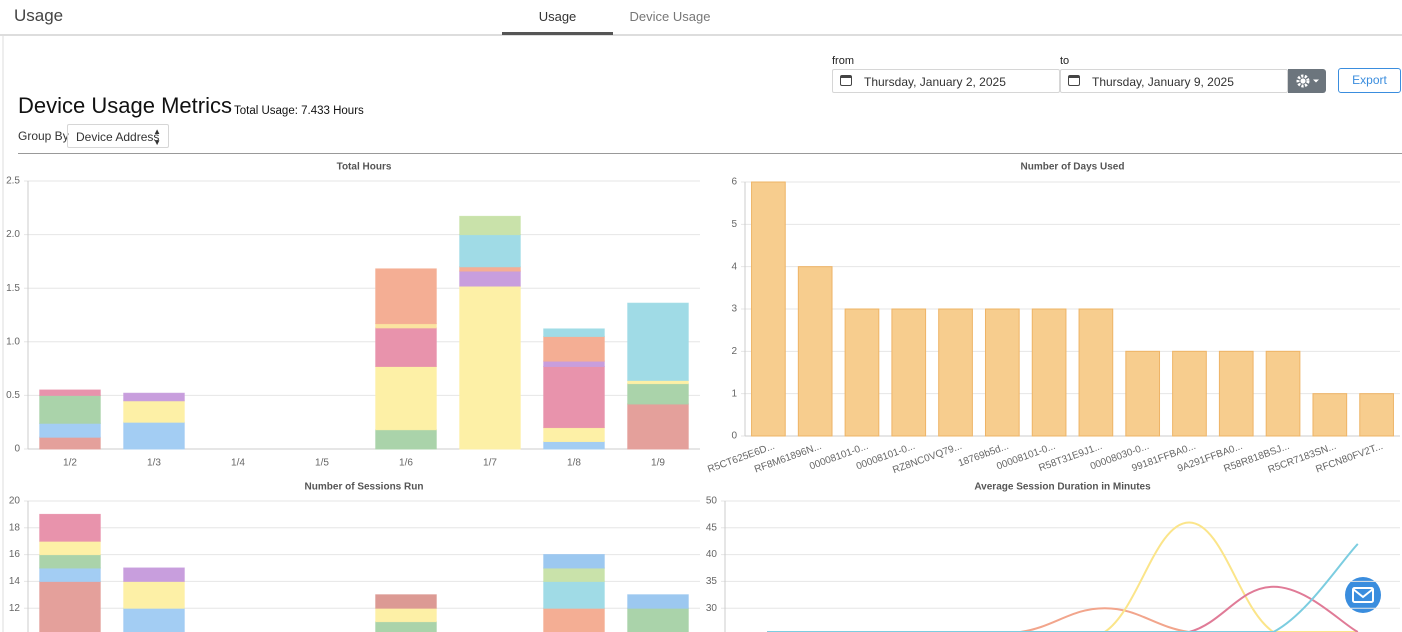  I want to click on y-tick-label: 45, so click(712, 527).